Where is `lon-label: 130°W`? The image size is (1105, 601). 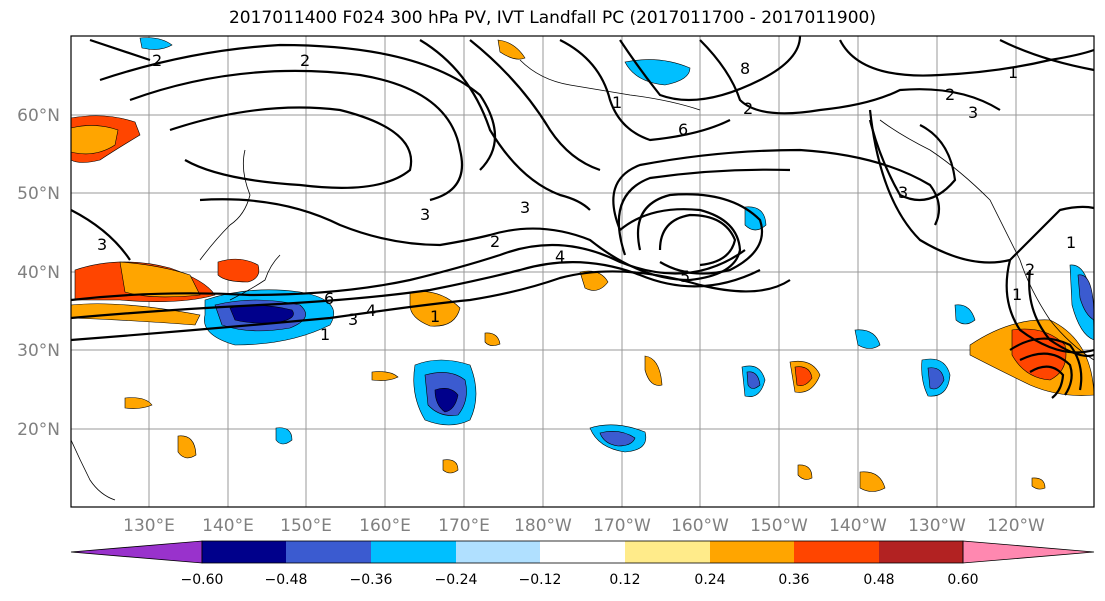 lon-label: 130°W is located at coordinates (937, 526).